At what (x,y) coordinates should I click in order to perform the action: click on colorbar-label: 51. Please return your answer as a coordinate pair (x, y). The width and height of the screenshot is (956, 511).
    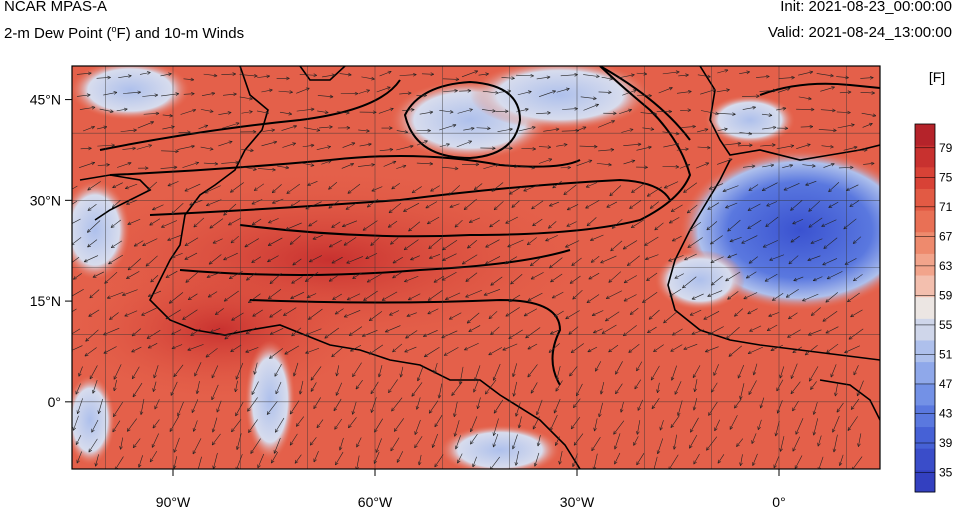
    Looking at the image, I should click on (946, 354).